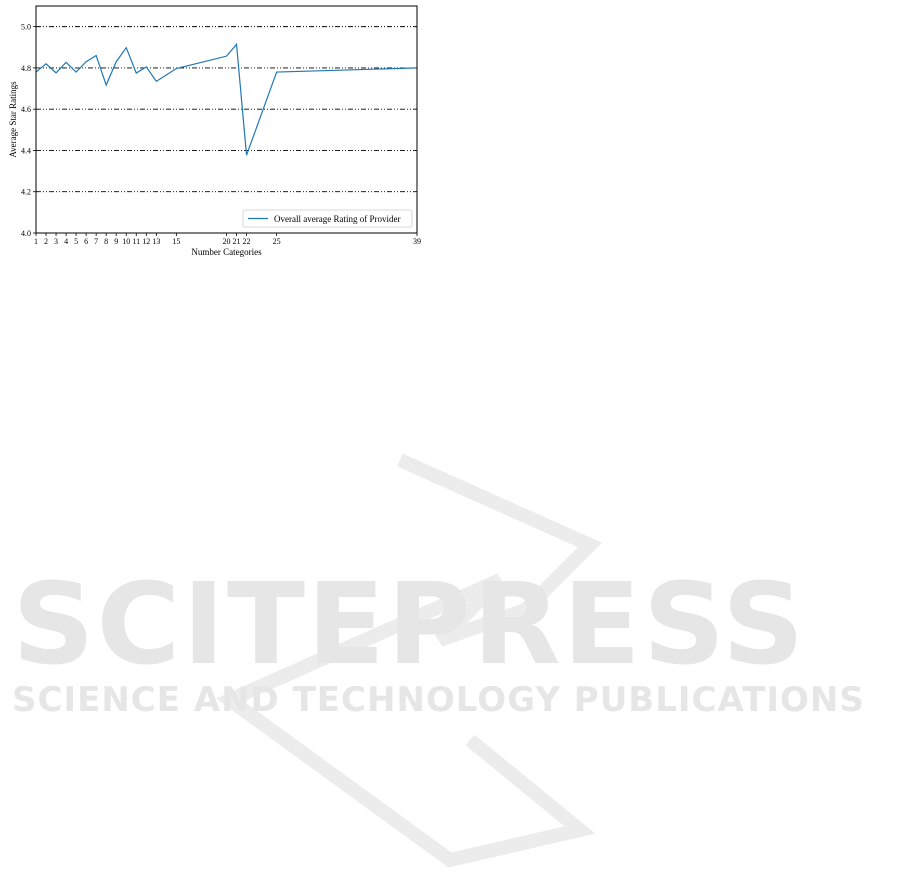  I want to click on x-tick-label: 39, so click(417, 241).